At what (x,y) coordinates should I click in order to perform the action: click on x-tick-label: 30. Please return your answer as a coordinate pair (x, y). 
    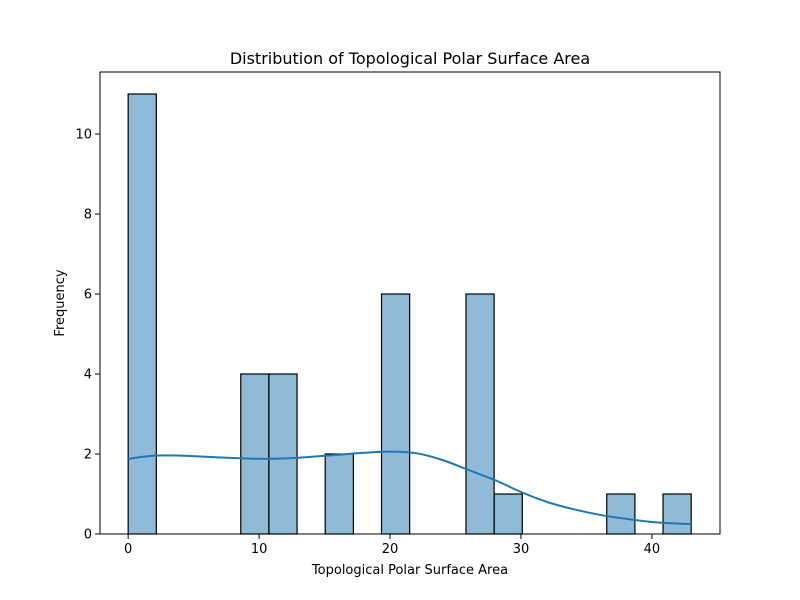
    Looking at the image, I should click on (521, 549).